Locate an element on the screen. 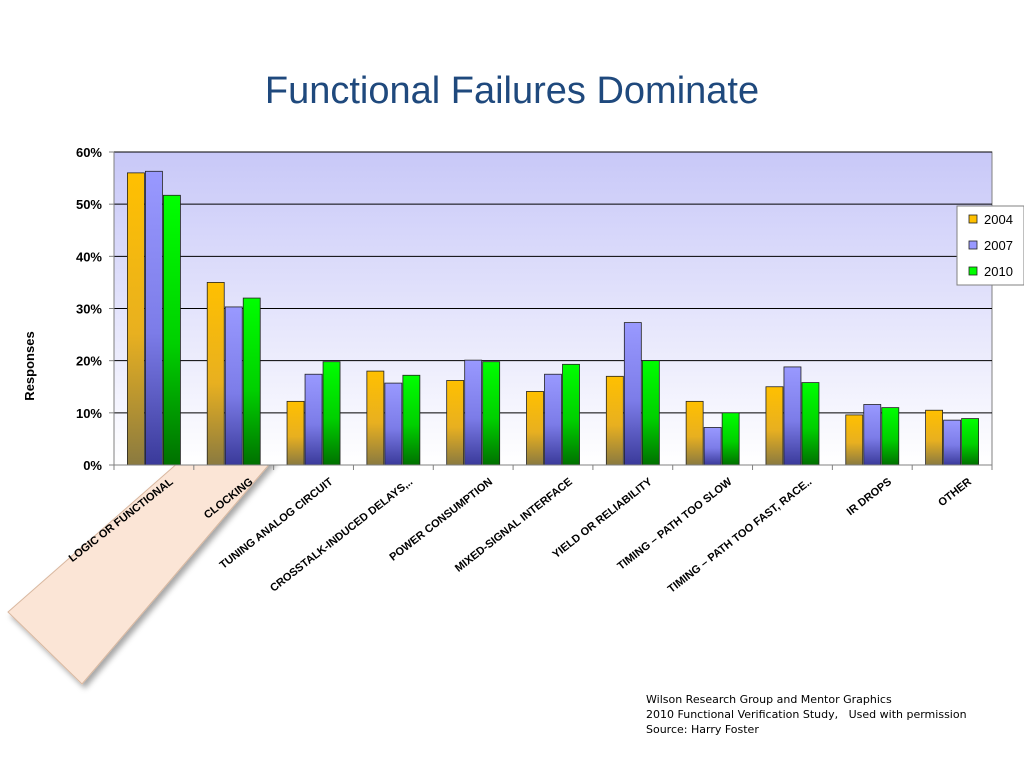 The height and width of the screenshot is (768, 1024). legend-label: 2004 is located at coordinates (998, 219).